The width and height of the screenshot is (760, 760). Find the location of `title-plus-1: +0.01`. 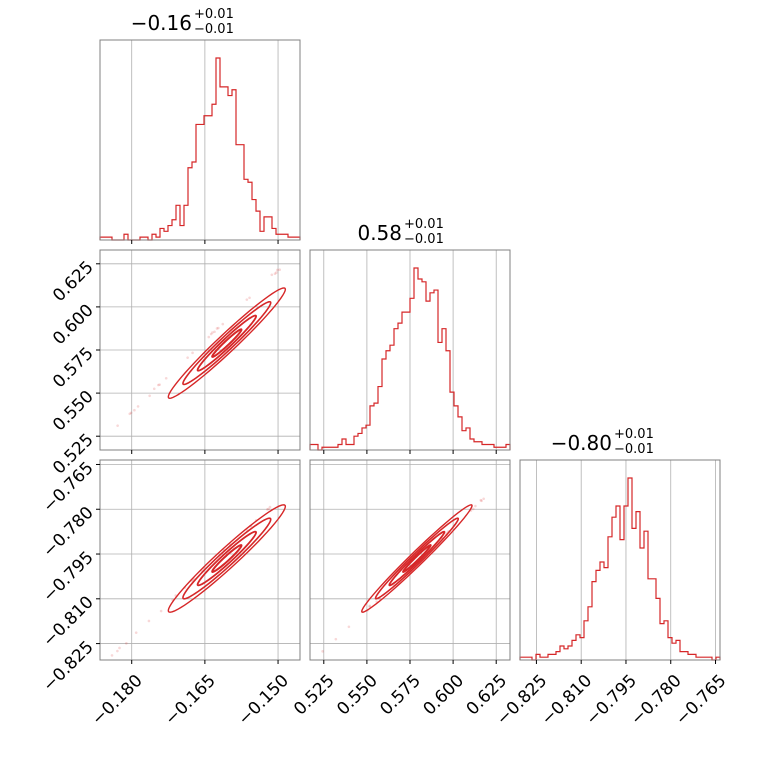

title-plus-1: +0.01 is located at coordinates (424, 224).